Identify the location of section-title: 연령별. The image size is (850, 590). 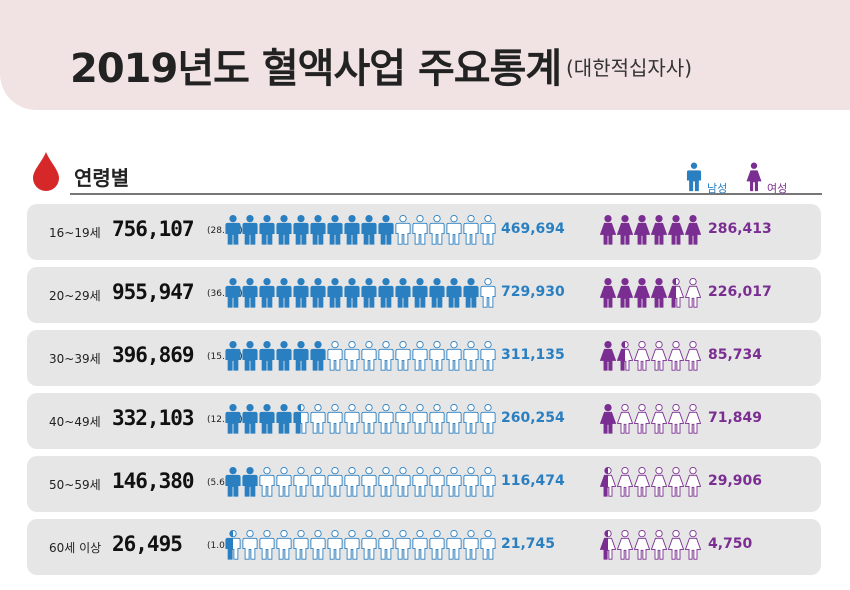
(102, 178).